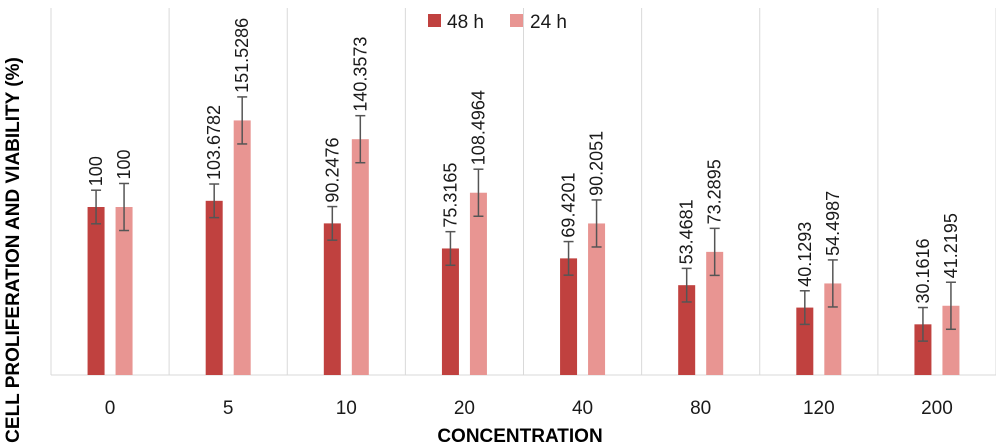 The width and height of the screenshot is (996, 444). I want to click on x-tick-label: 120, so click(819, 408).